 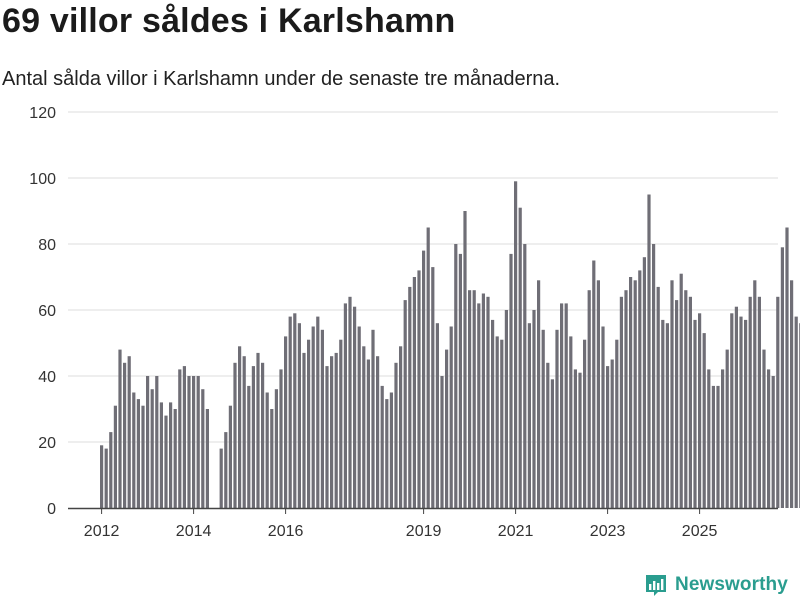 What do you see at coordinates (286, 531) in the screenshot?
I see `x-tick-label: 2016` at bounding box center [286, 531].